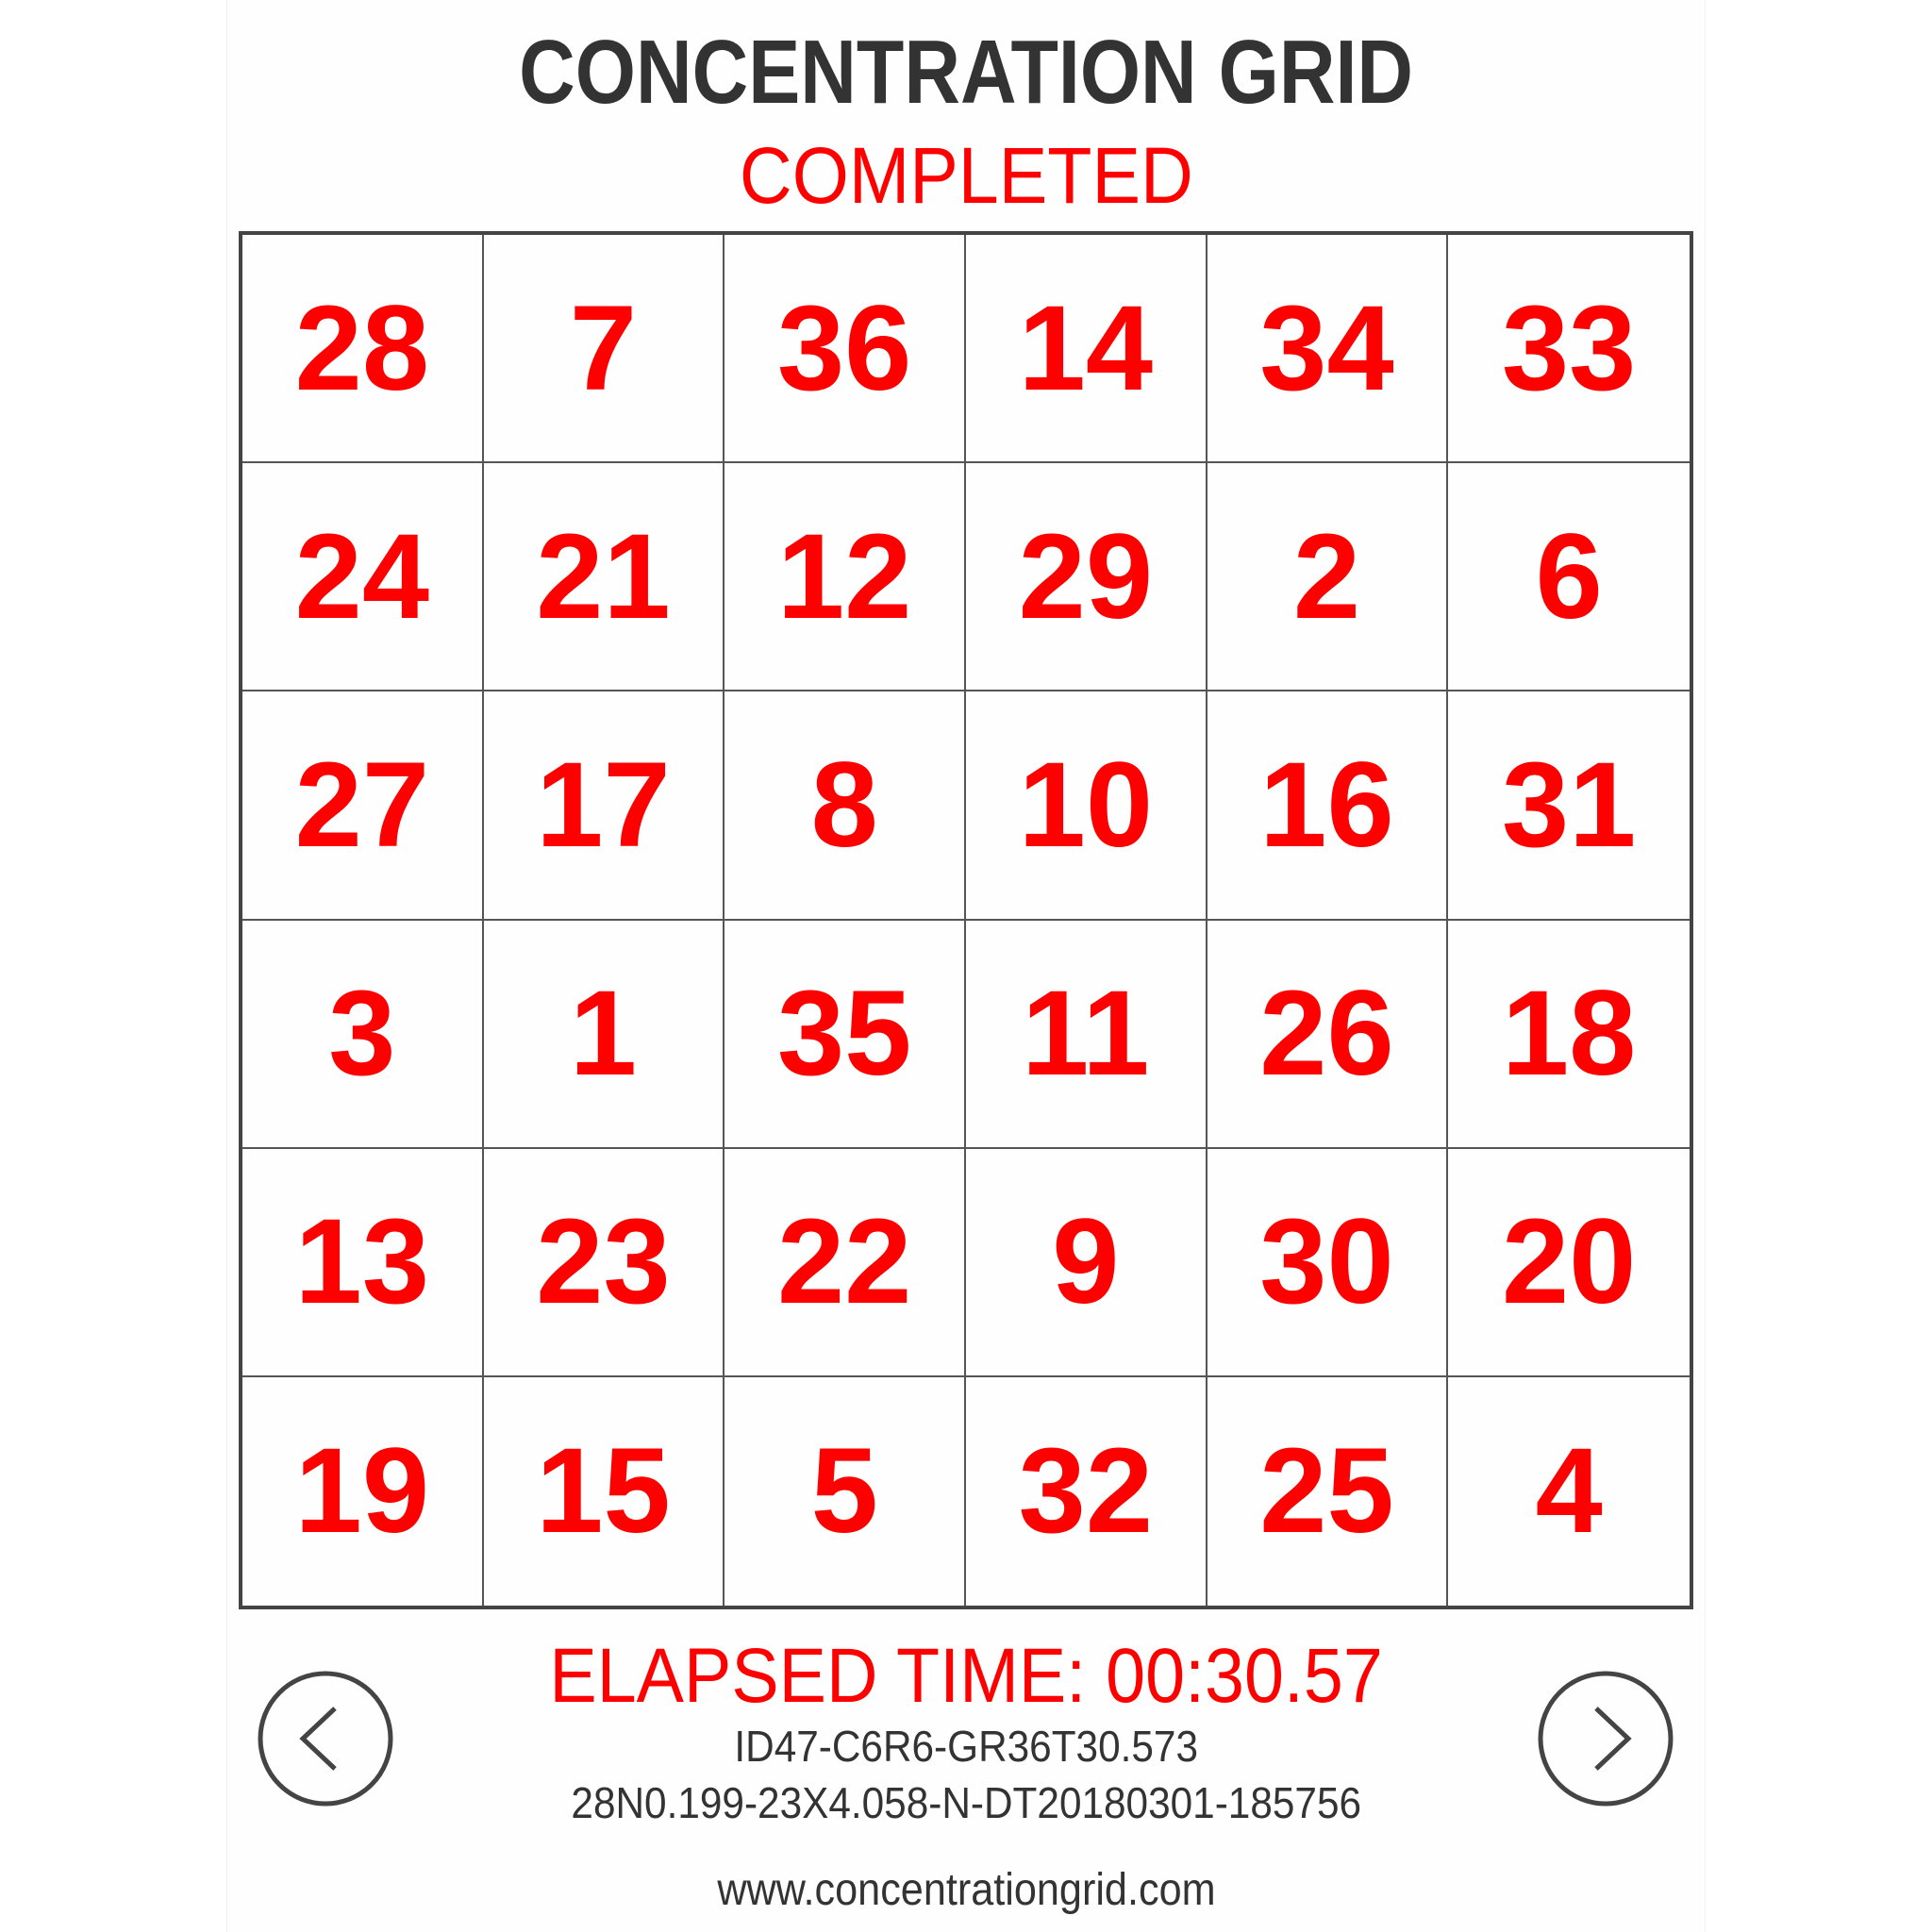 Image resolution: width=1932 pixels, height=1932 pixels. What do you see at coordinates (363, 1491) in the screenshot?
I see `grid-cell: 19` at bounding box center [363, 1491].